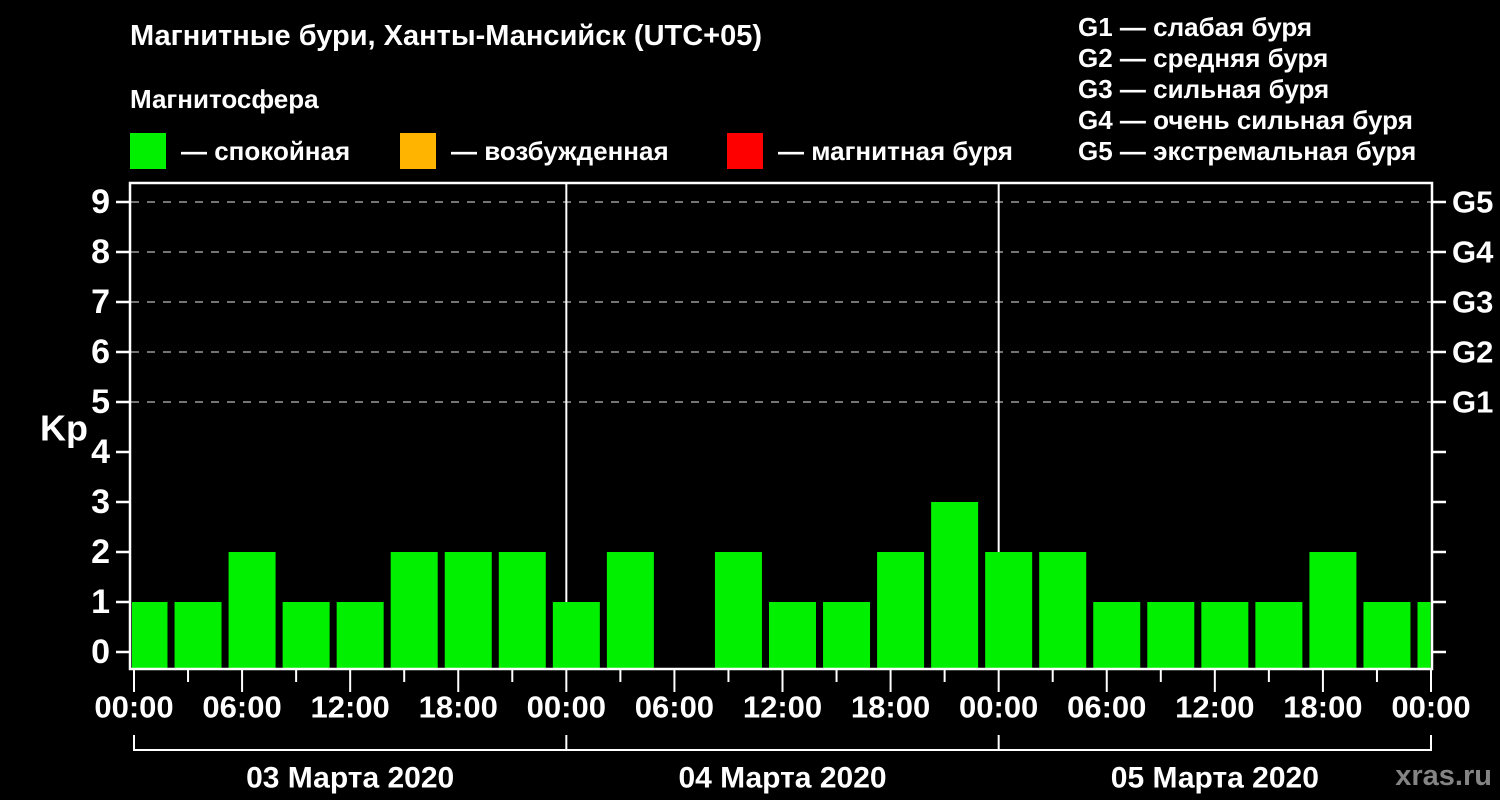 The width and height of the screenshot is (1500, 800). I want to click on y-tick-label: 8, so click(100, 252).